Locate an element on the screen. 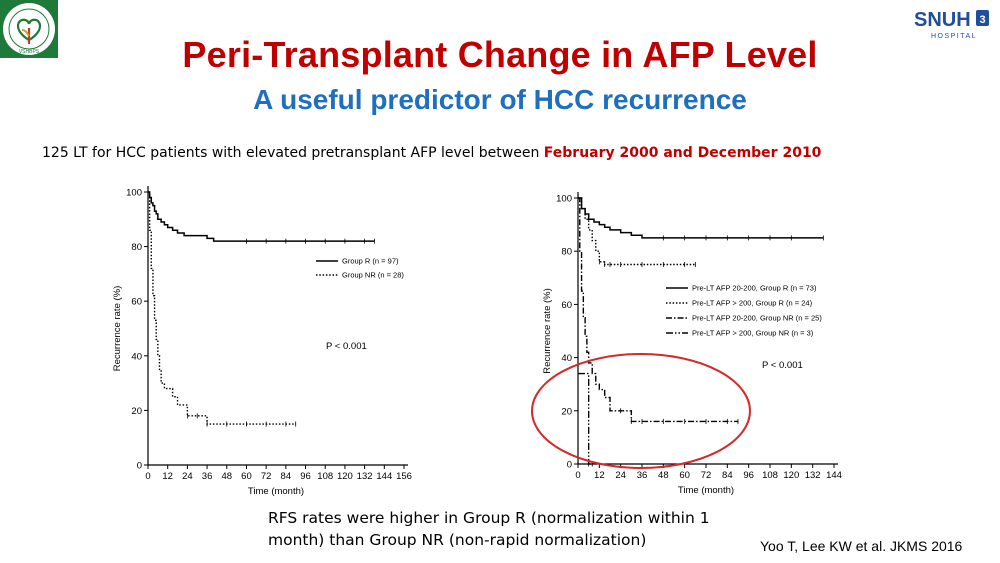 The width and height of the screenshot is (1000, 563). intro-highlight: February 2000 and December 2010 is located at coordinates (682, 153).